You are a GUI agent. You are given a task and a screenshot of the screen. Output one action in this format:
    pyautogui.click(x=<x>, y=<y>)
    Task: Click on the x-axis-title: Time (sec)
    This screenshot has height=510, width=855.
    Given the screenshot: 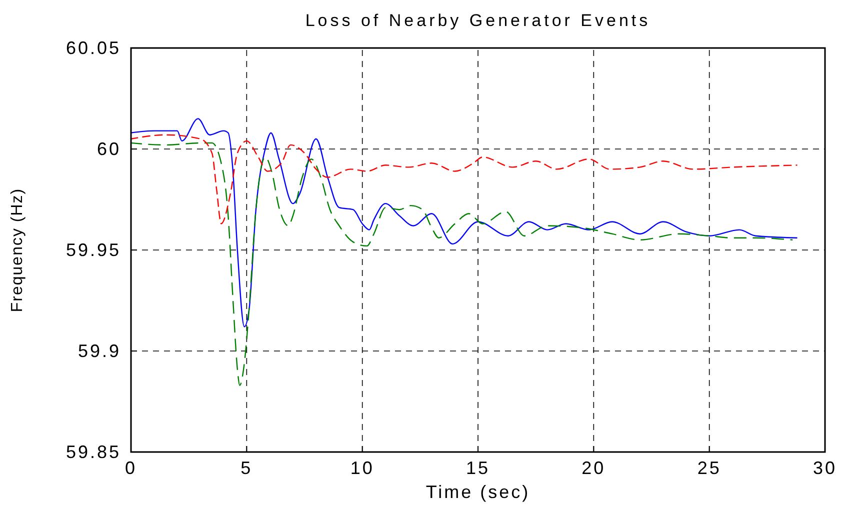 What is the action you would take?
    pyautogui.click(x=478, y=492)
    